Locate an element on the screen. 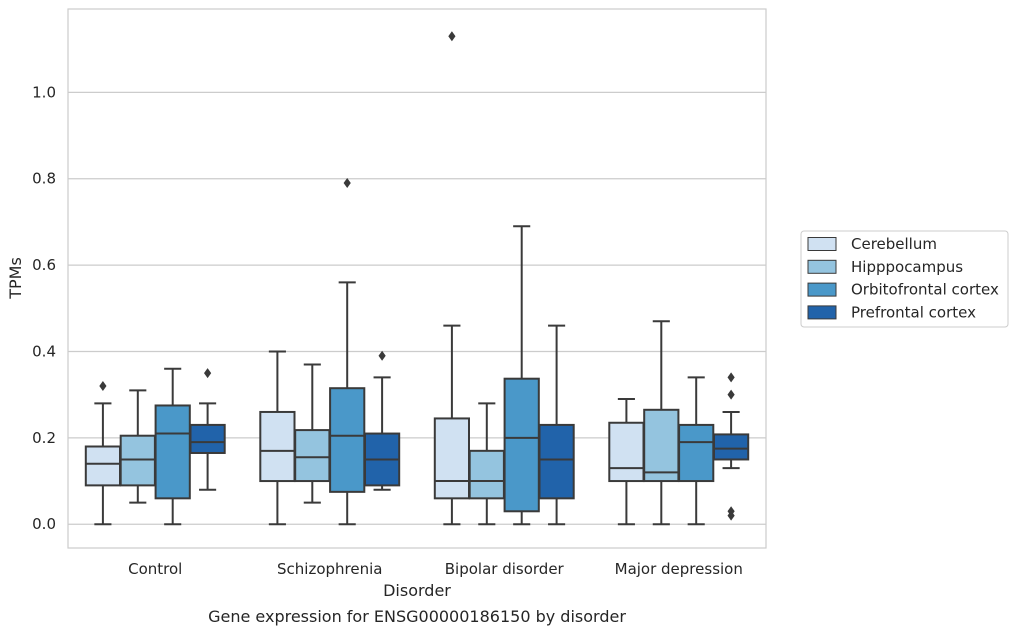 The image size is (1018, 634). legend-label: Prefrontal cortex is located at coordinates (913, 312).